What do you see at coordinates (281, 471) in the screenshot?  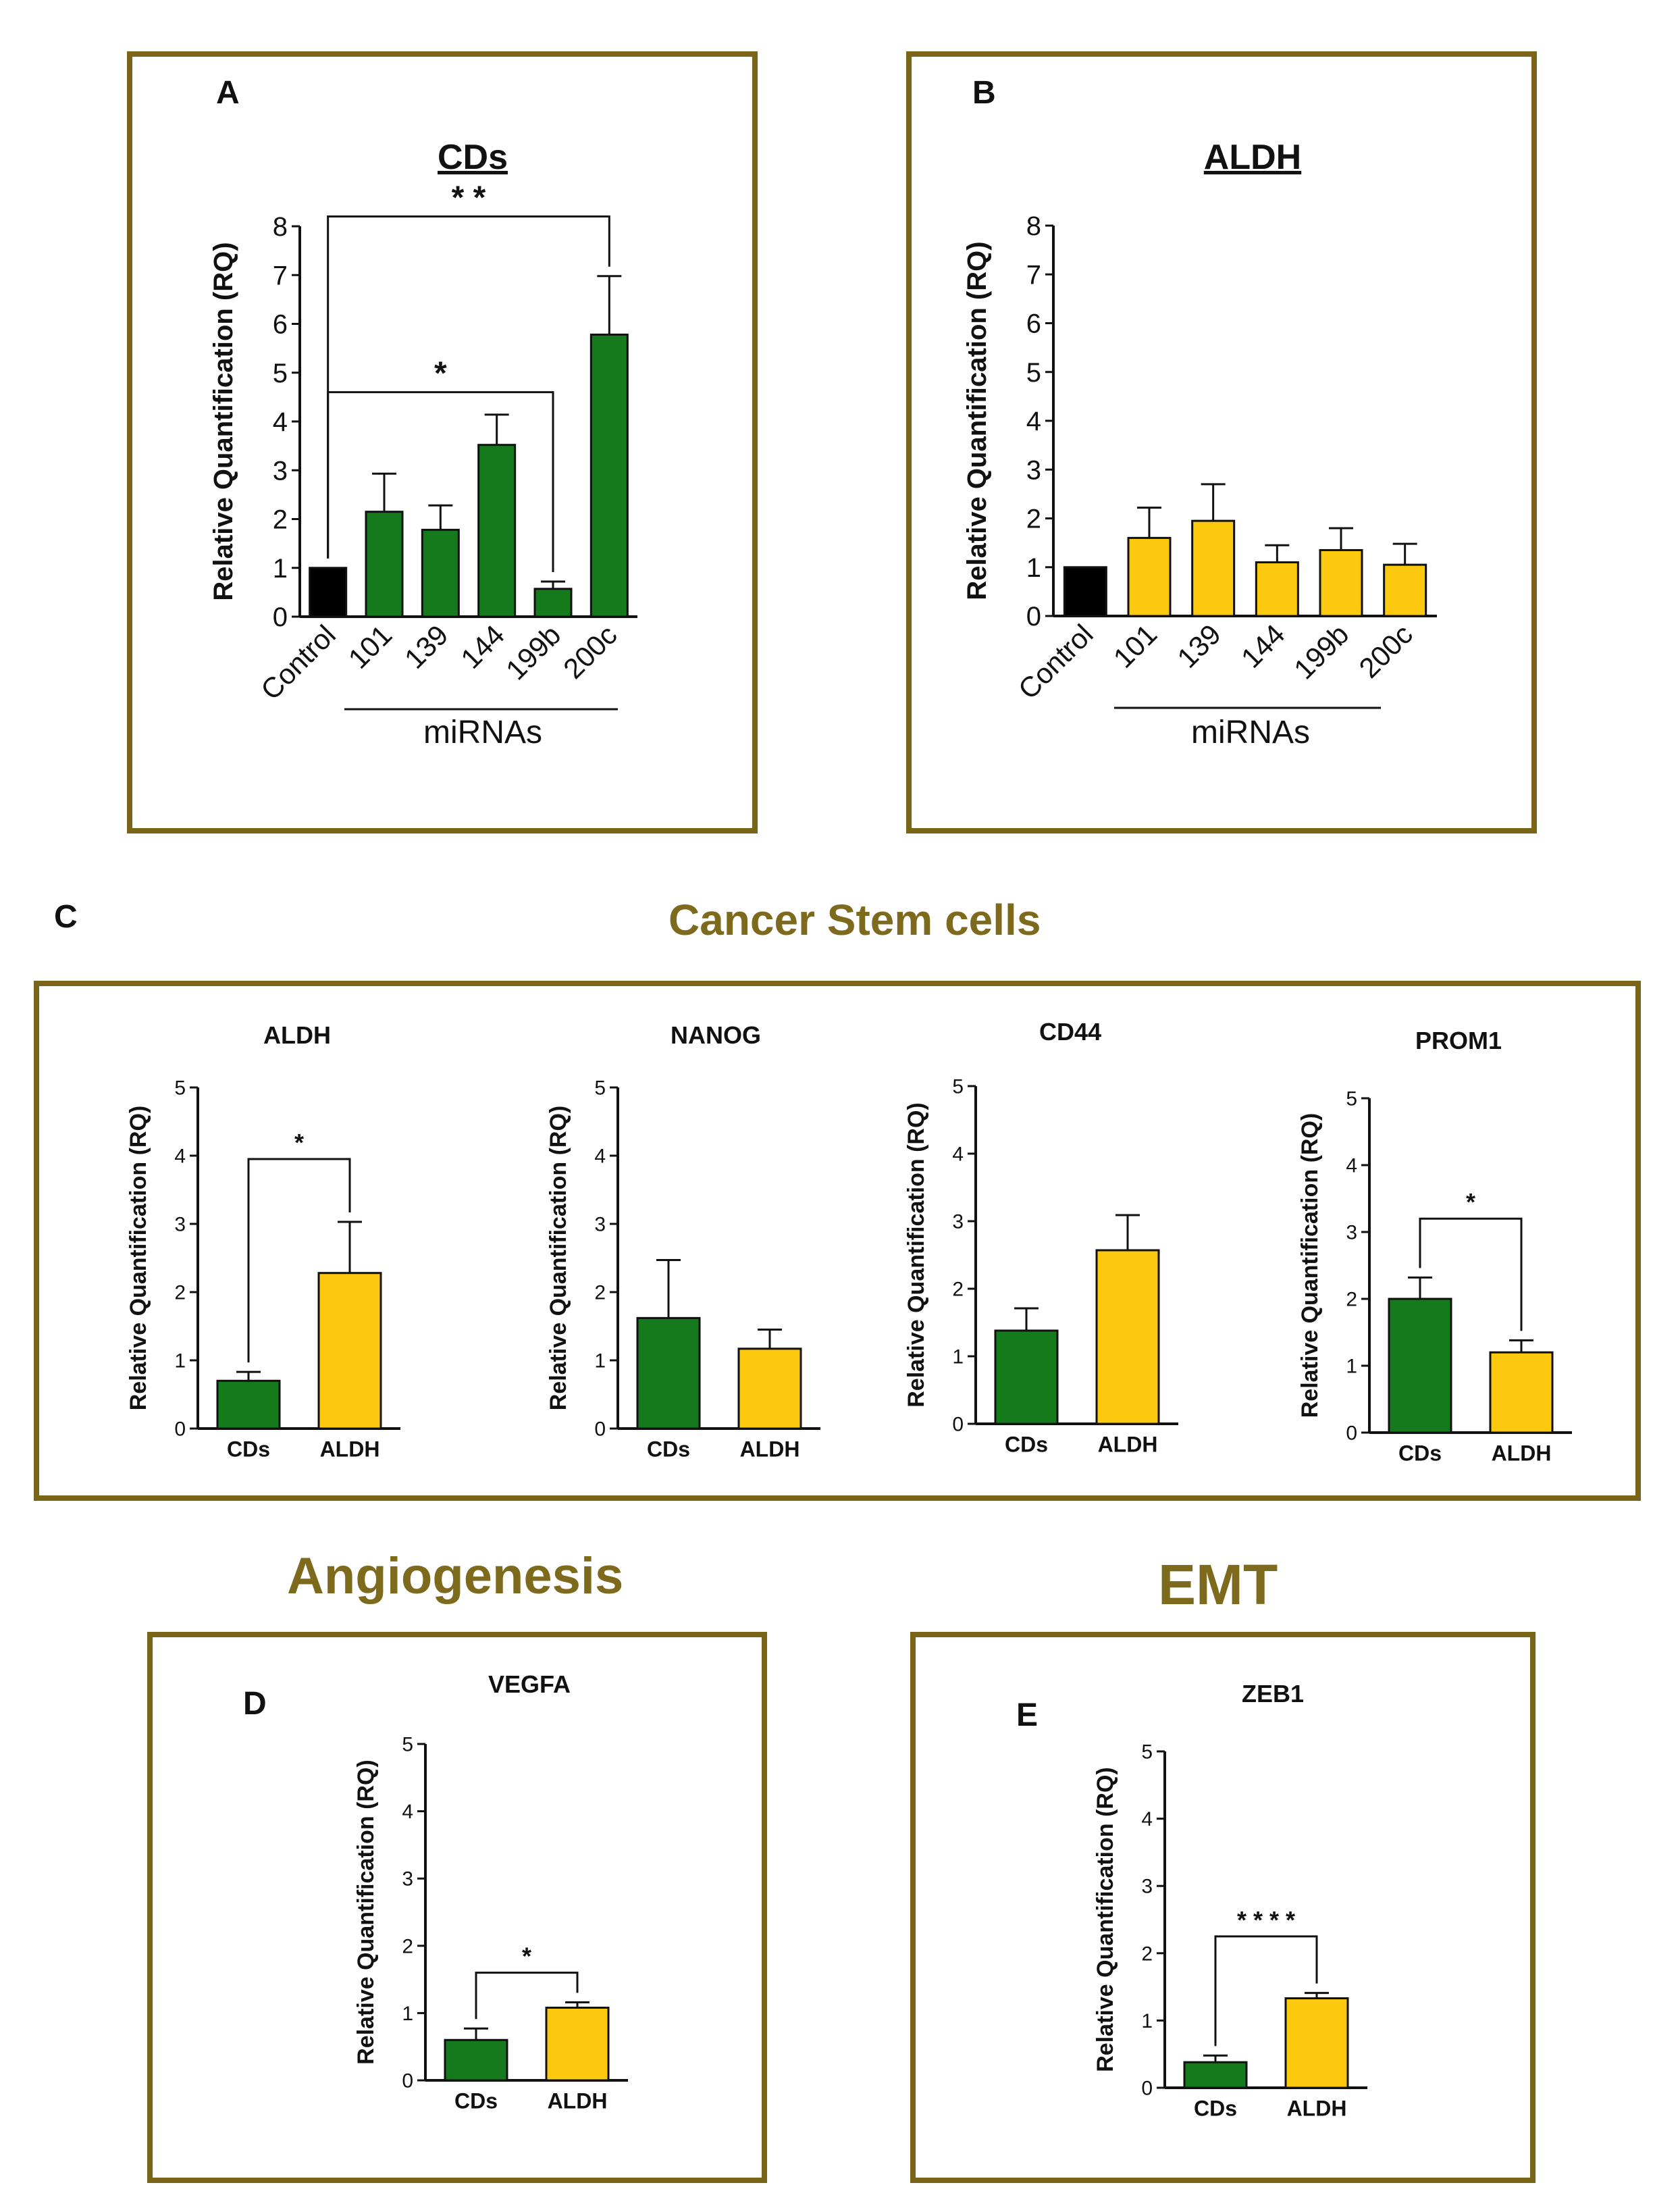 I see `chart-a-ytick-label: 3` at bounding box center [281, 471].